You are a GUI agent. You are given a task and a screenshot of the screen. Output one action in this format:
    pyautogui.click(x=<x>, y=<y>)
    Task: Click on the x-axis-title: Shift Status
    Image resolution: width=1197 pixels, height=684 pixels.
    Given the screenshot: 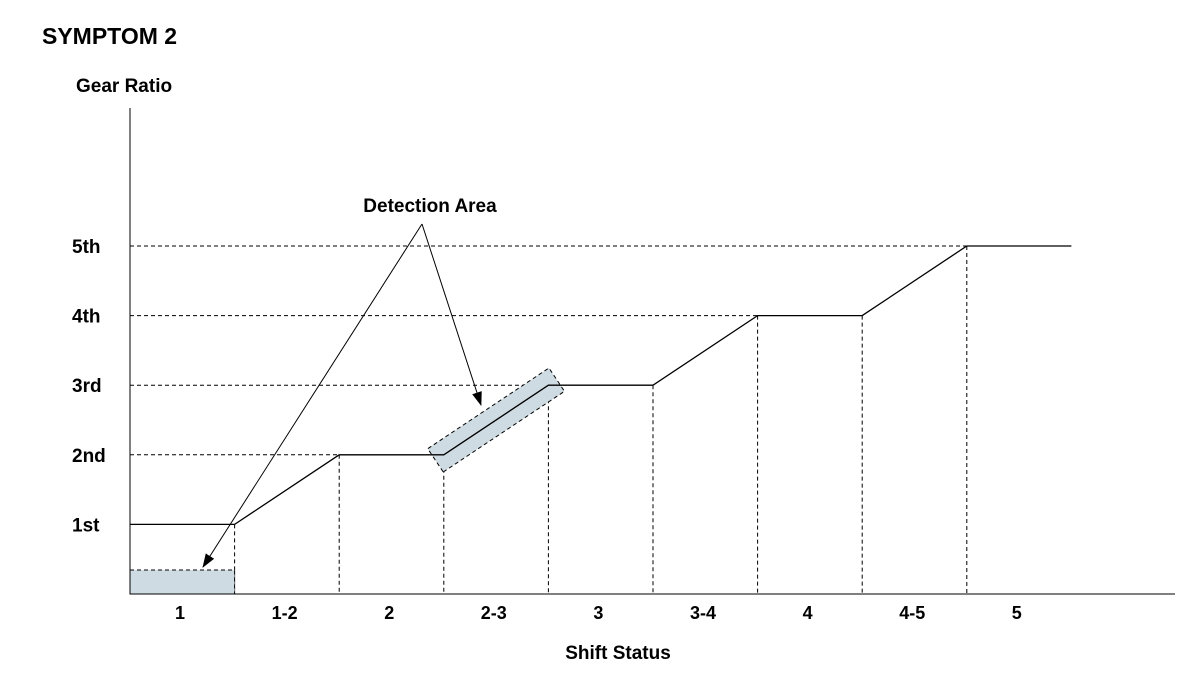 What is the action you would take?
    pyautogui.click(x=618, y=653)
    